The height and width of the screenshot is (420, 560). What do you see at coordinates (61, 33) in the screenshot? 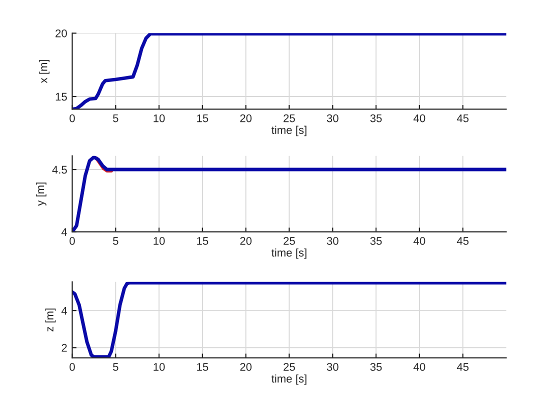
I see `y-tick-label: 20` at bounding box center [61, 33].